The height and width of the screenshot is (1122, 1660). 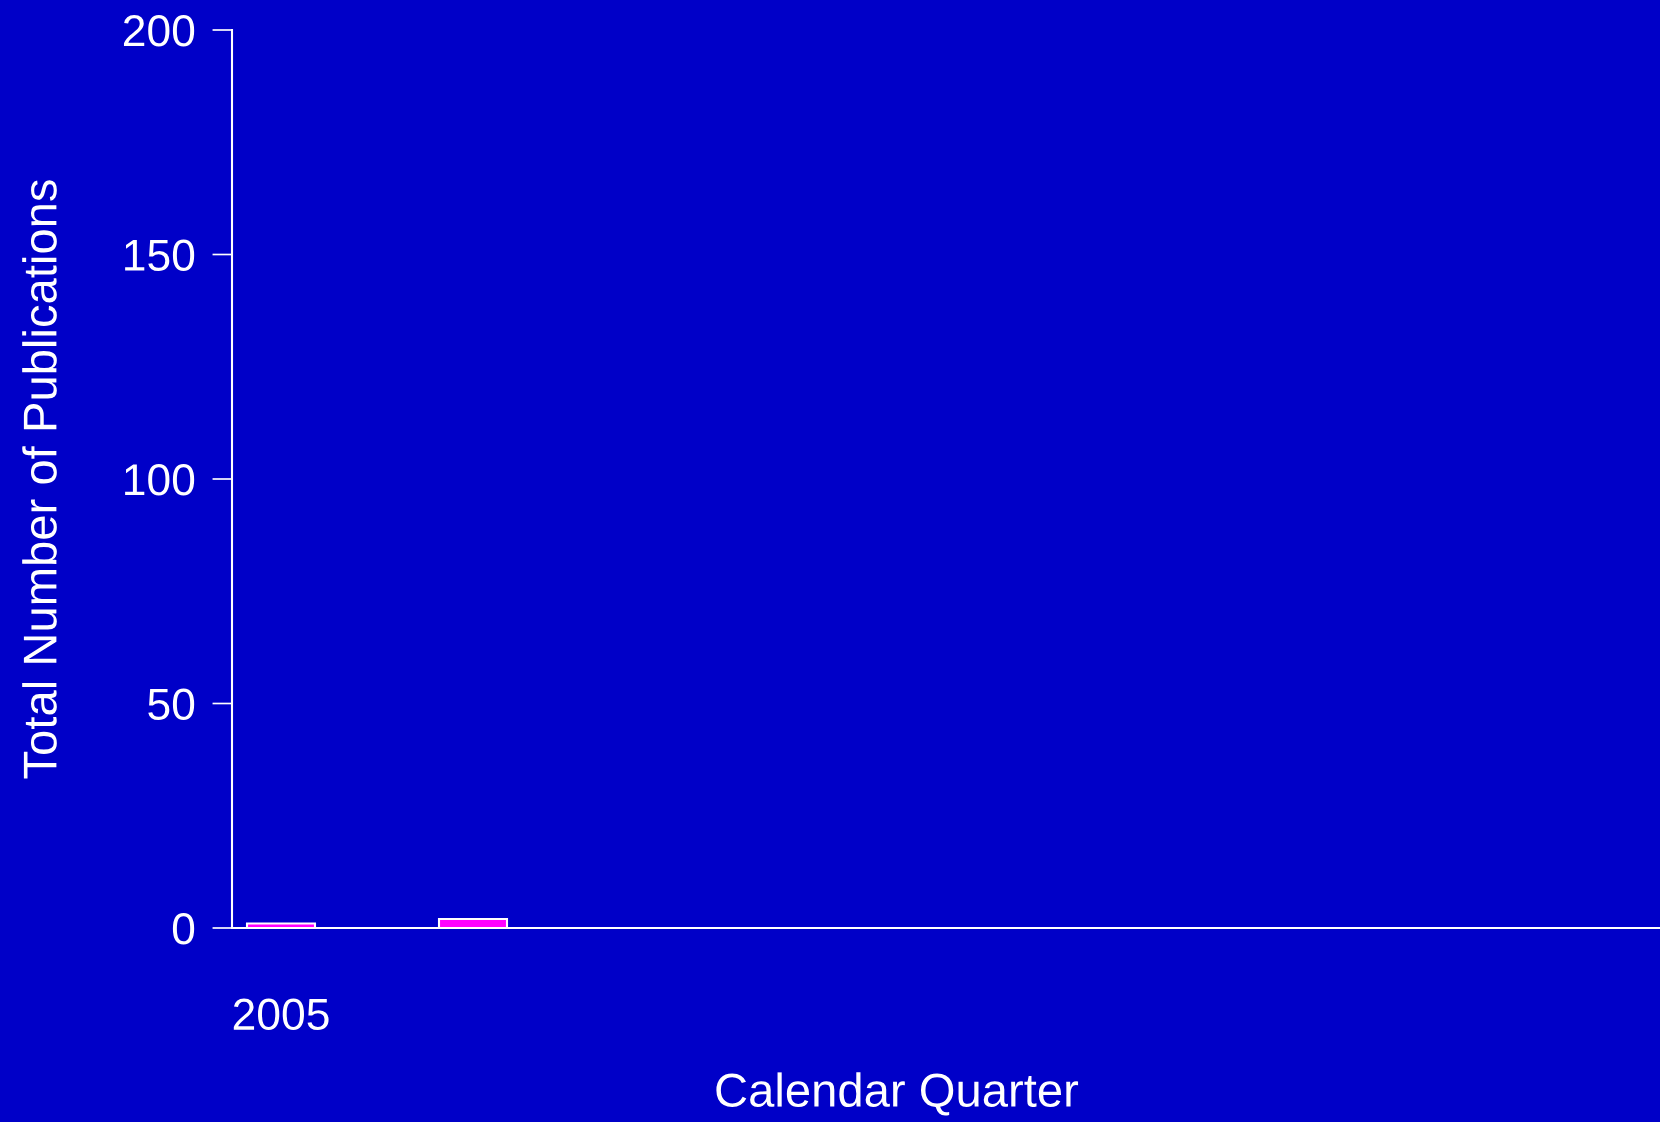 What do you see at coordinates (171, 704) in the screenshot?
I see `y-tick-label: 50` at bounding box center [171, 704].